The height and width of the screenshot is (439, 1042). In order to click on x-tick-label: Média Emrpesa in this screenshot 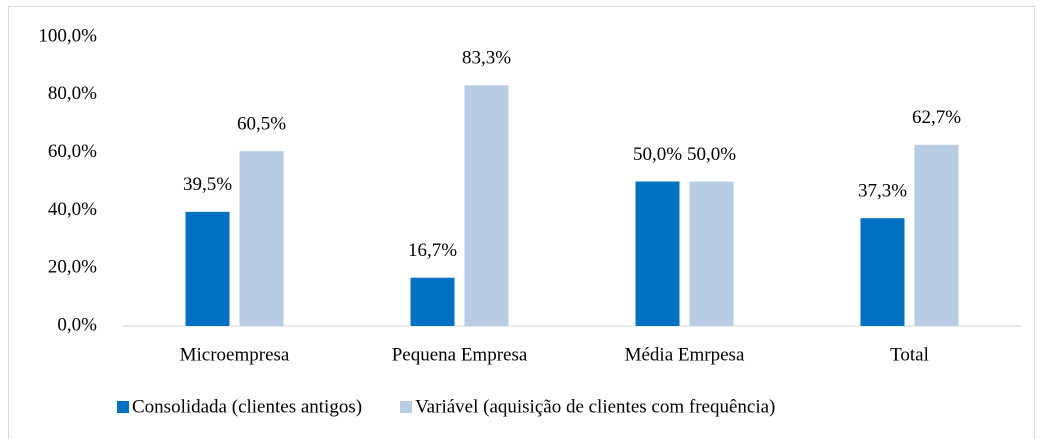, I will do `click(685, 354)`.